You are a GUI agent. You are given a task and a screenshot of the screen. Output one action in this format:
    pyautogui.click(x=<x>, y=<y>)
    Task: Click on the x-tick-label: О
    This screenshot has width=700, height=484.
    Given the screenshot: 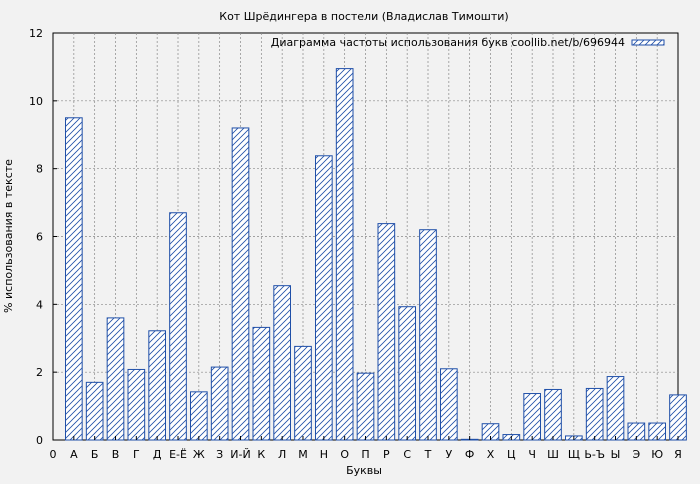 What is the action you would take?
    pyautogui.click(x=344, y=454)
    